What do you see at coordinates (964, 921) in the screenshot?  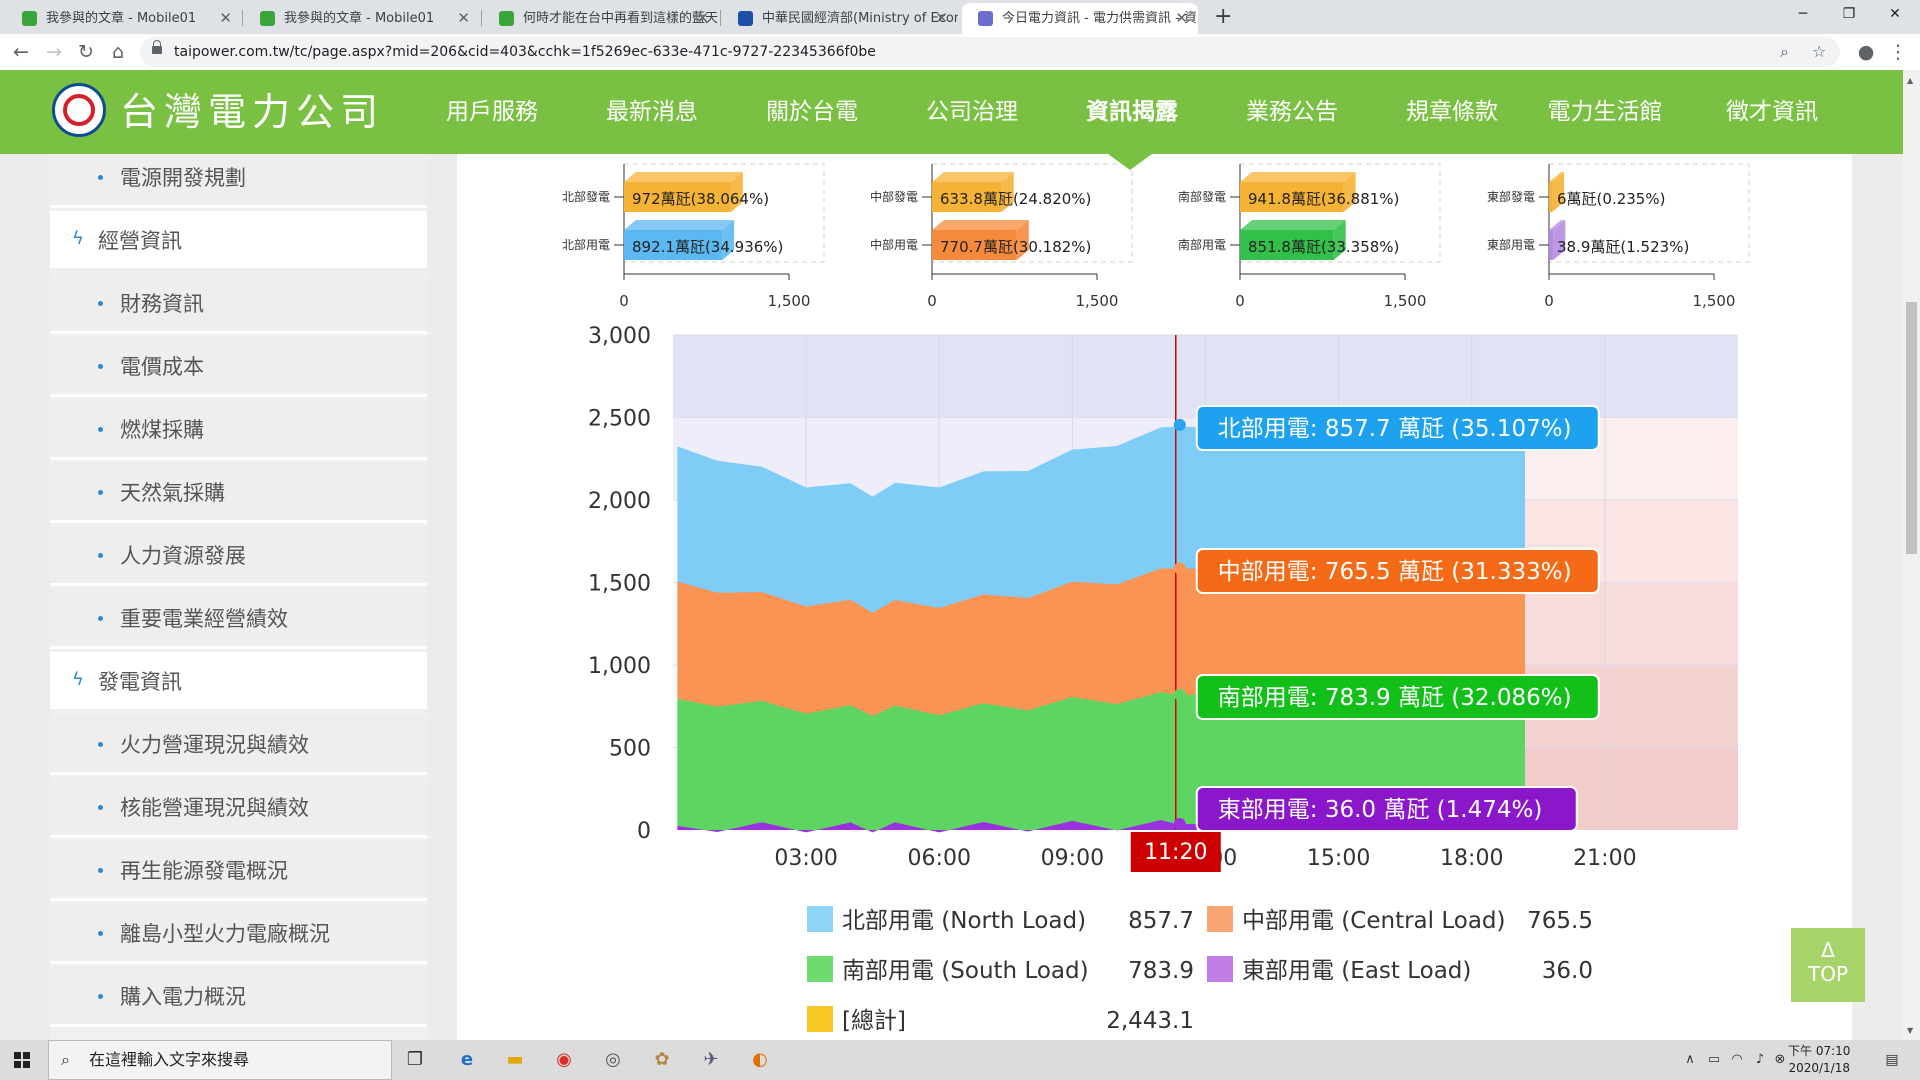 I see `legend-label: 北部用電 (North Load)` at bounding box center [964, 921].